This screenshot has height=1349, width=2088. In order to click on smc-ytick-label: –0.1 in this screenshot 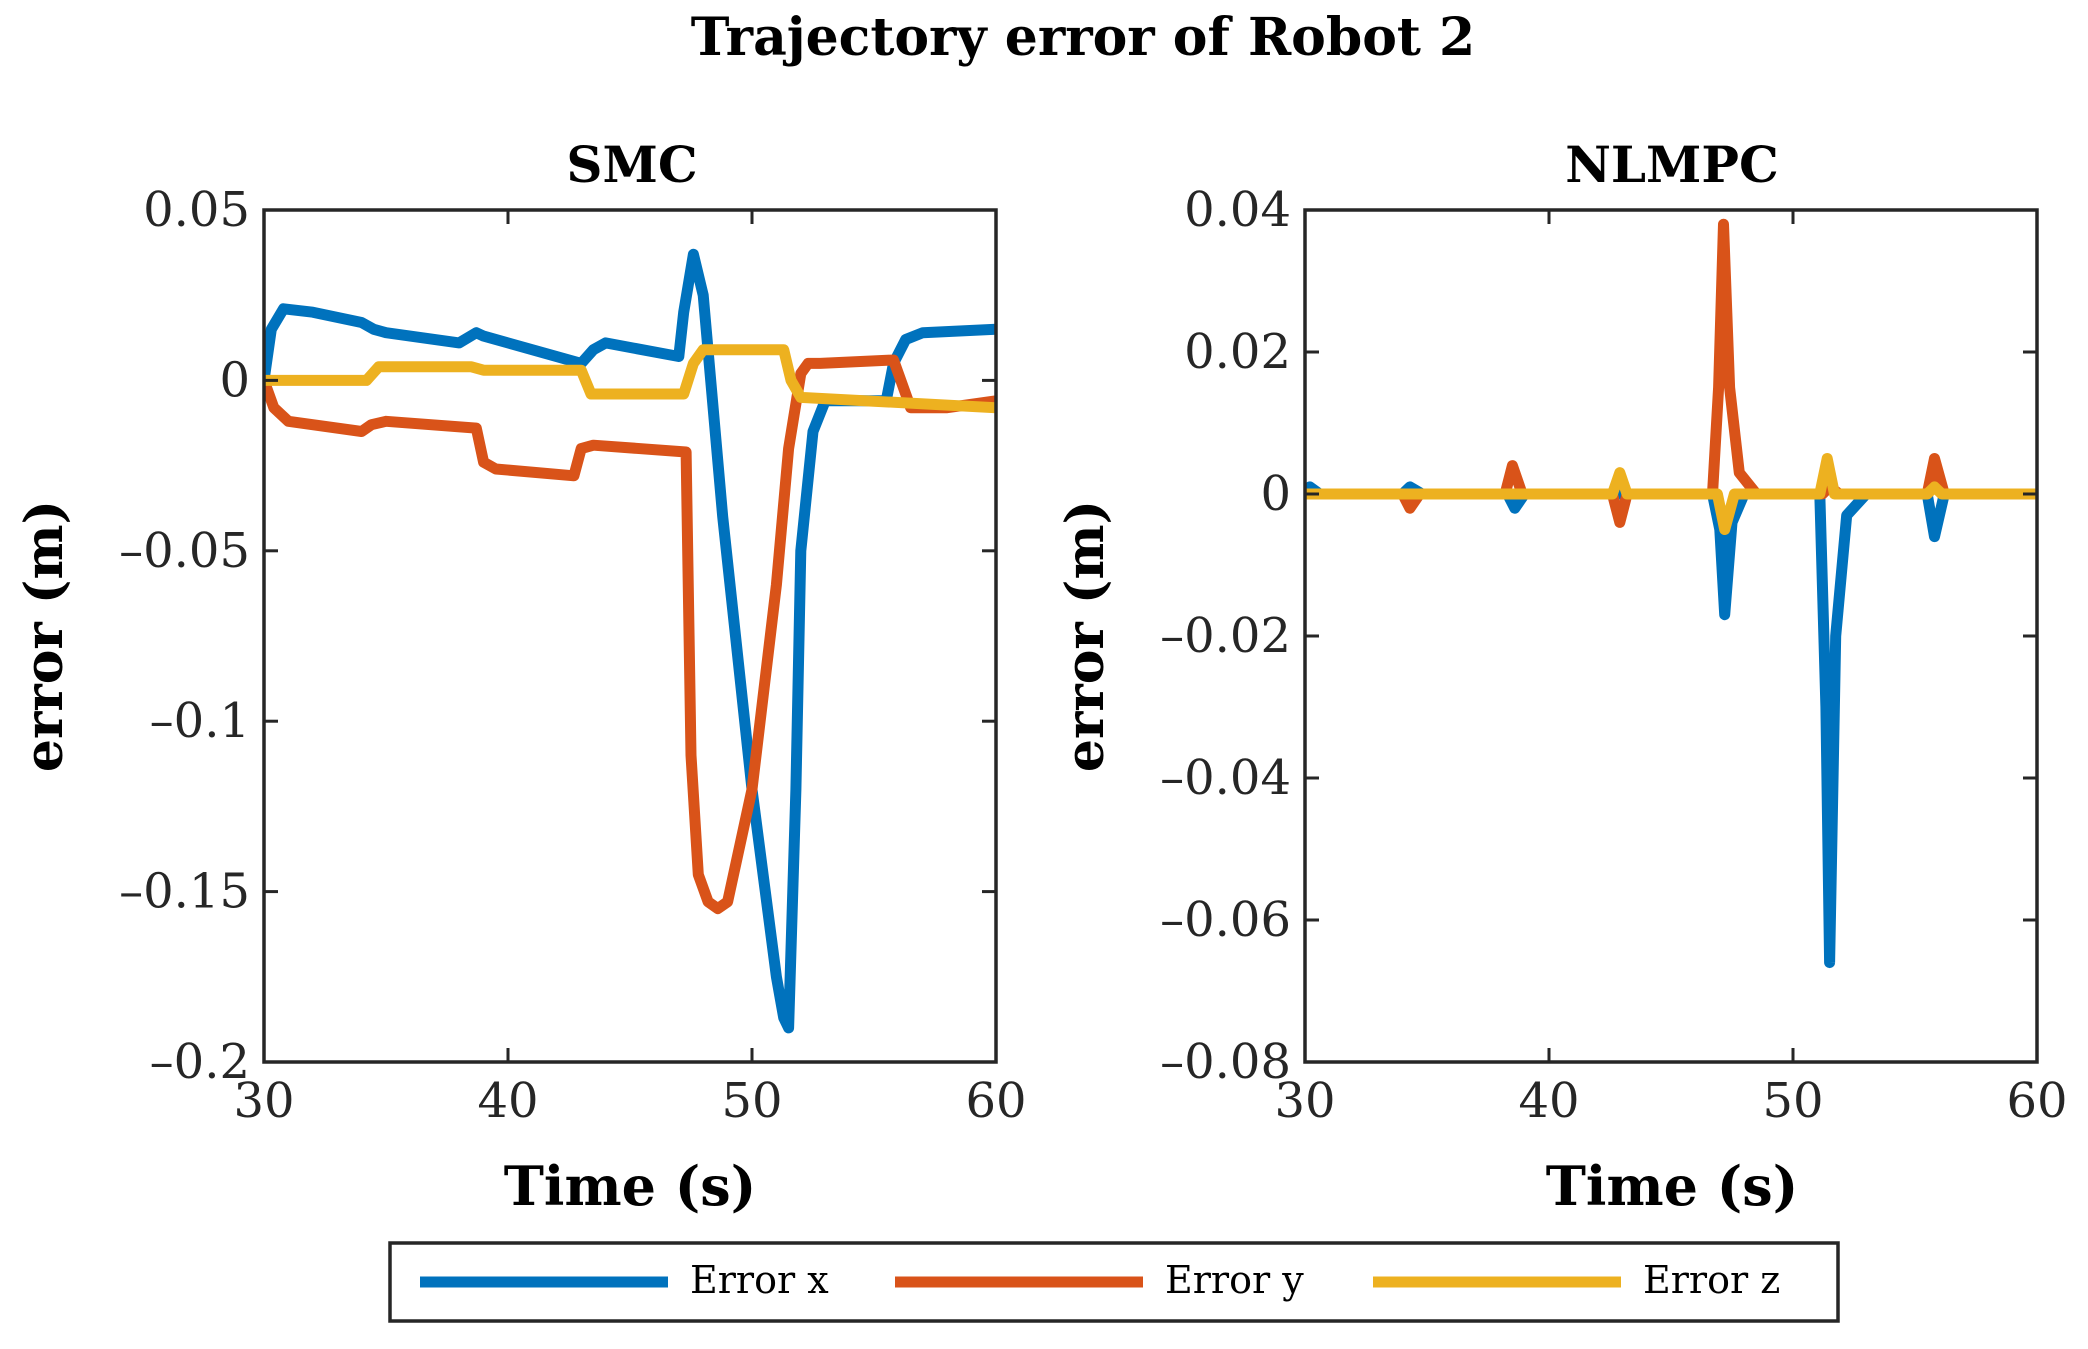, I will do `click(200, 721)`.